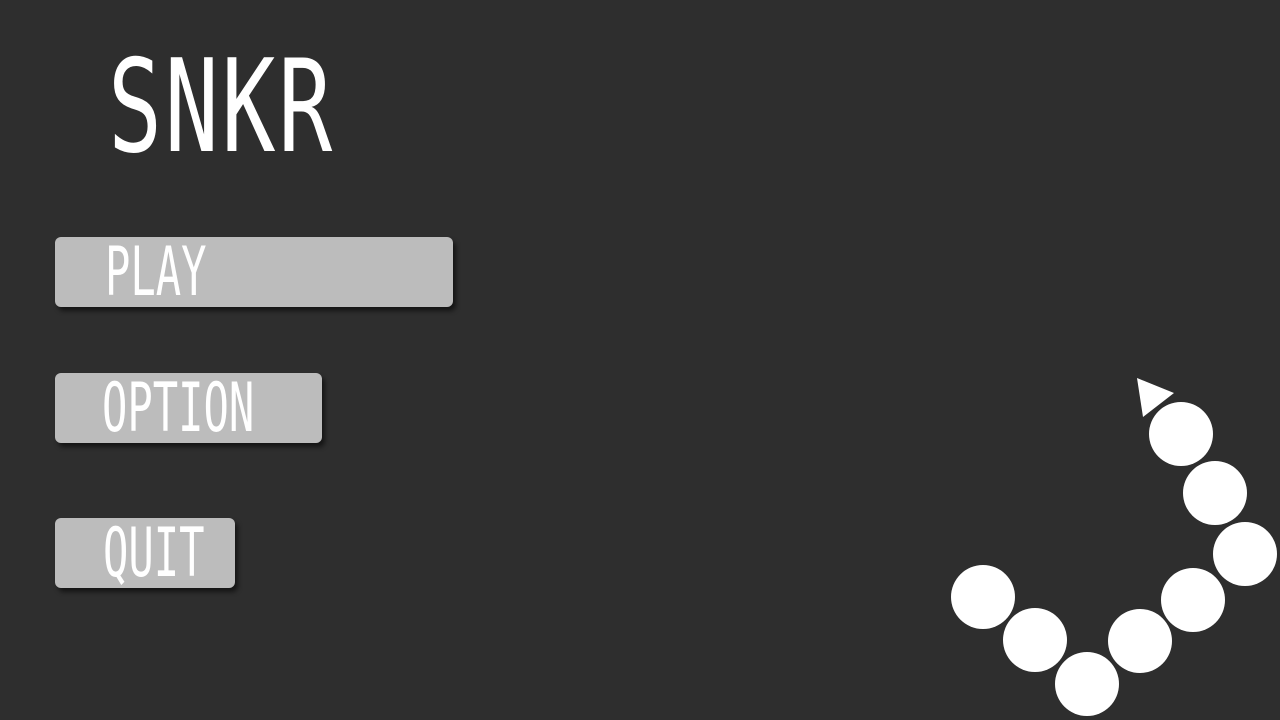  What do you see at coordinates (1155, 397) in the screenshot?
I see `snake-head-triangle-pointer-icon` at bounding box center [1155, 397].